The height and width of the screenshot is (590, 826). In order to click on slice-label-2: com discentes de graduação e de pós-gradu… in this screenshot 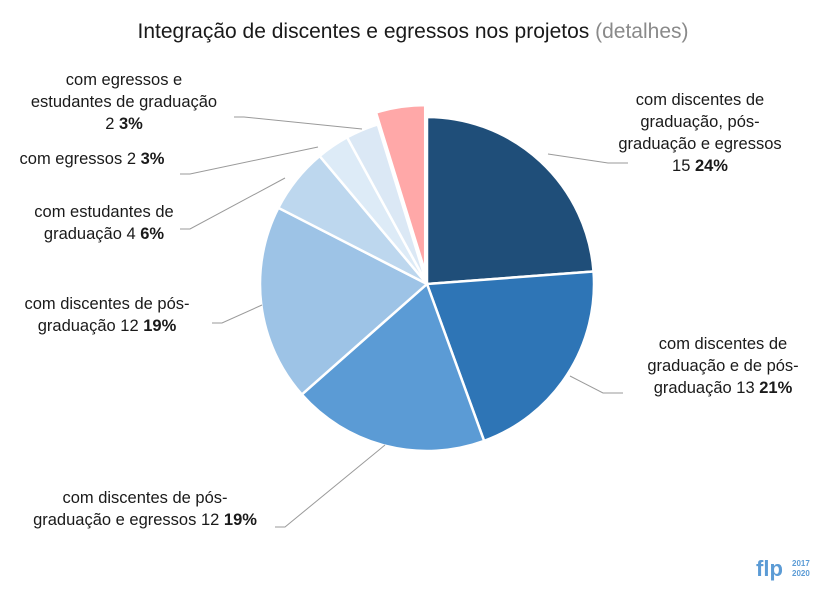, I will do `click(722, 366)`.